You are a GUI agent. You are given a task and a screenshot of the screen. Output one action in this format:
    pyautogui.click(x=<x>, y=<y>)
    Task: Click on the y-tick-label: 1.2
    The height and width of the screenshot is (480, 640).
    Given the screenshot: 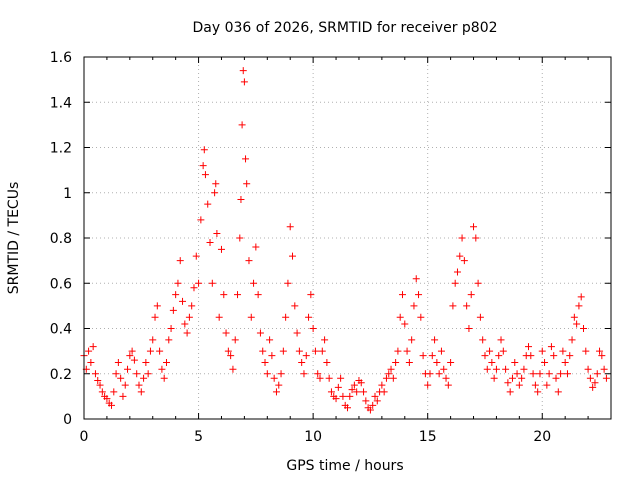 What is the action you would take?
    pyautogui.click(x=61, y=149)
    